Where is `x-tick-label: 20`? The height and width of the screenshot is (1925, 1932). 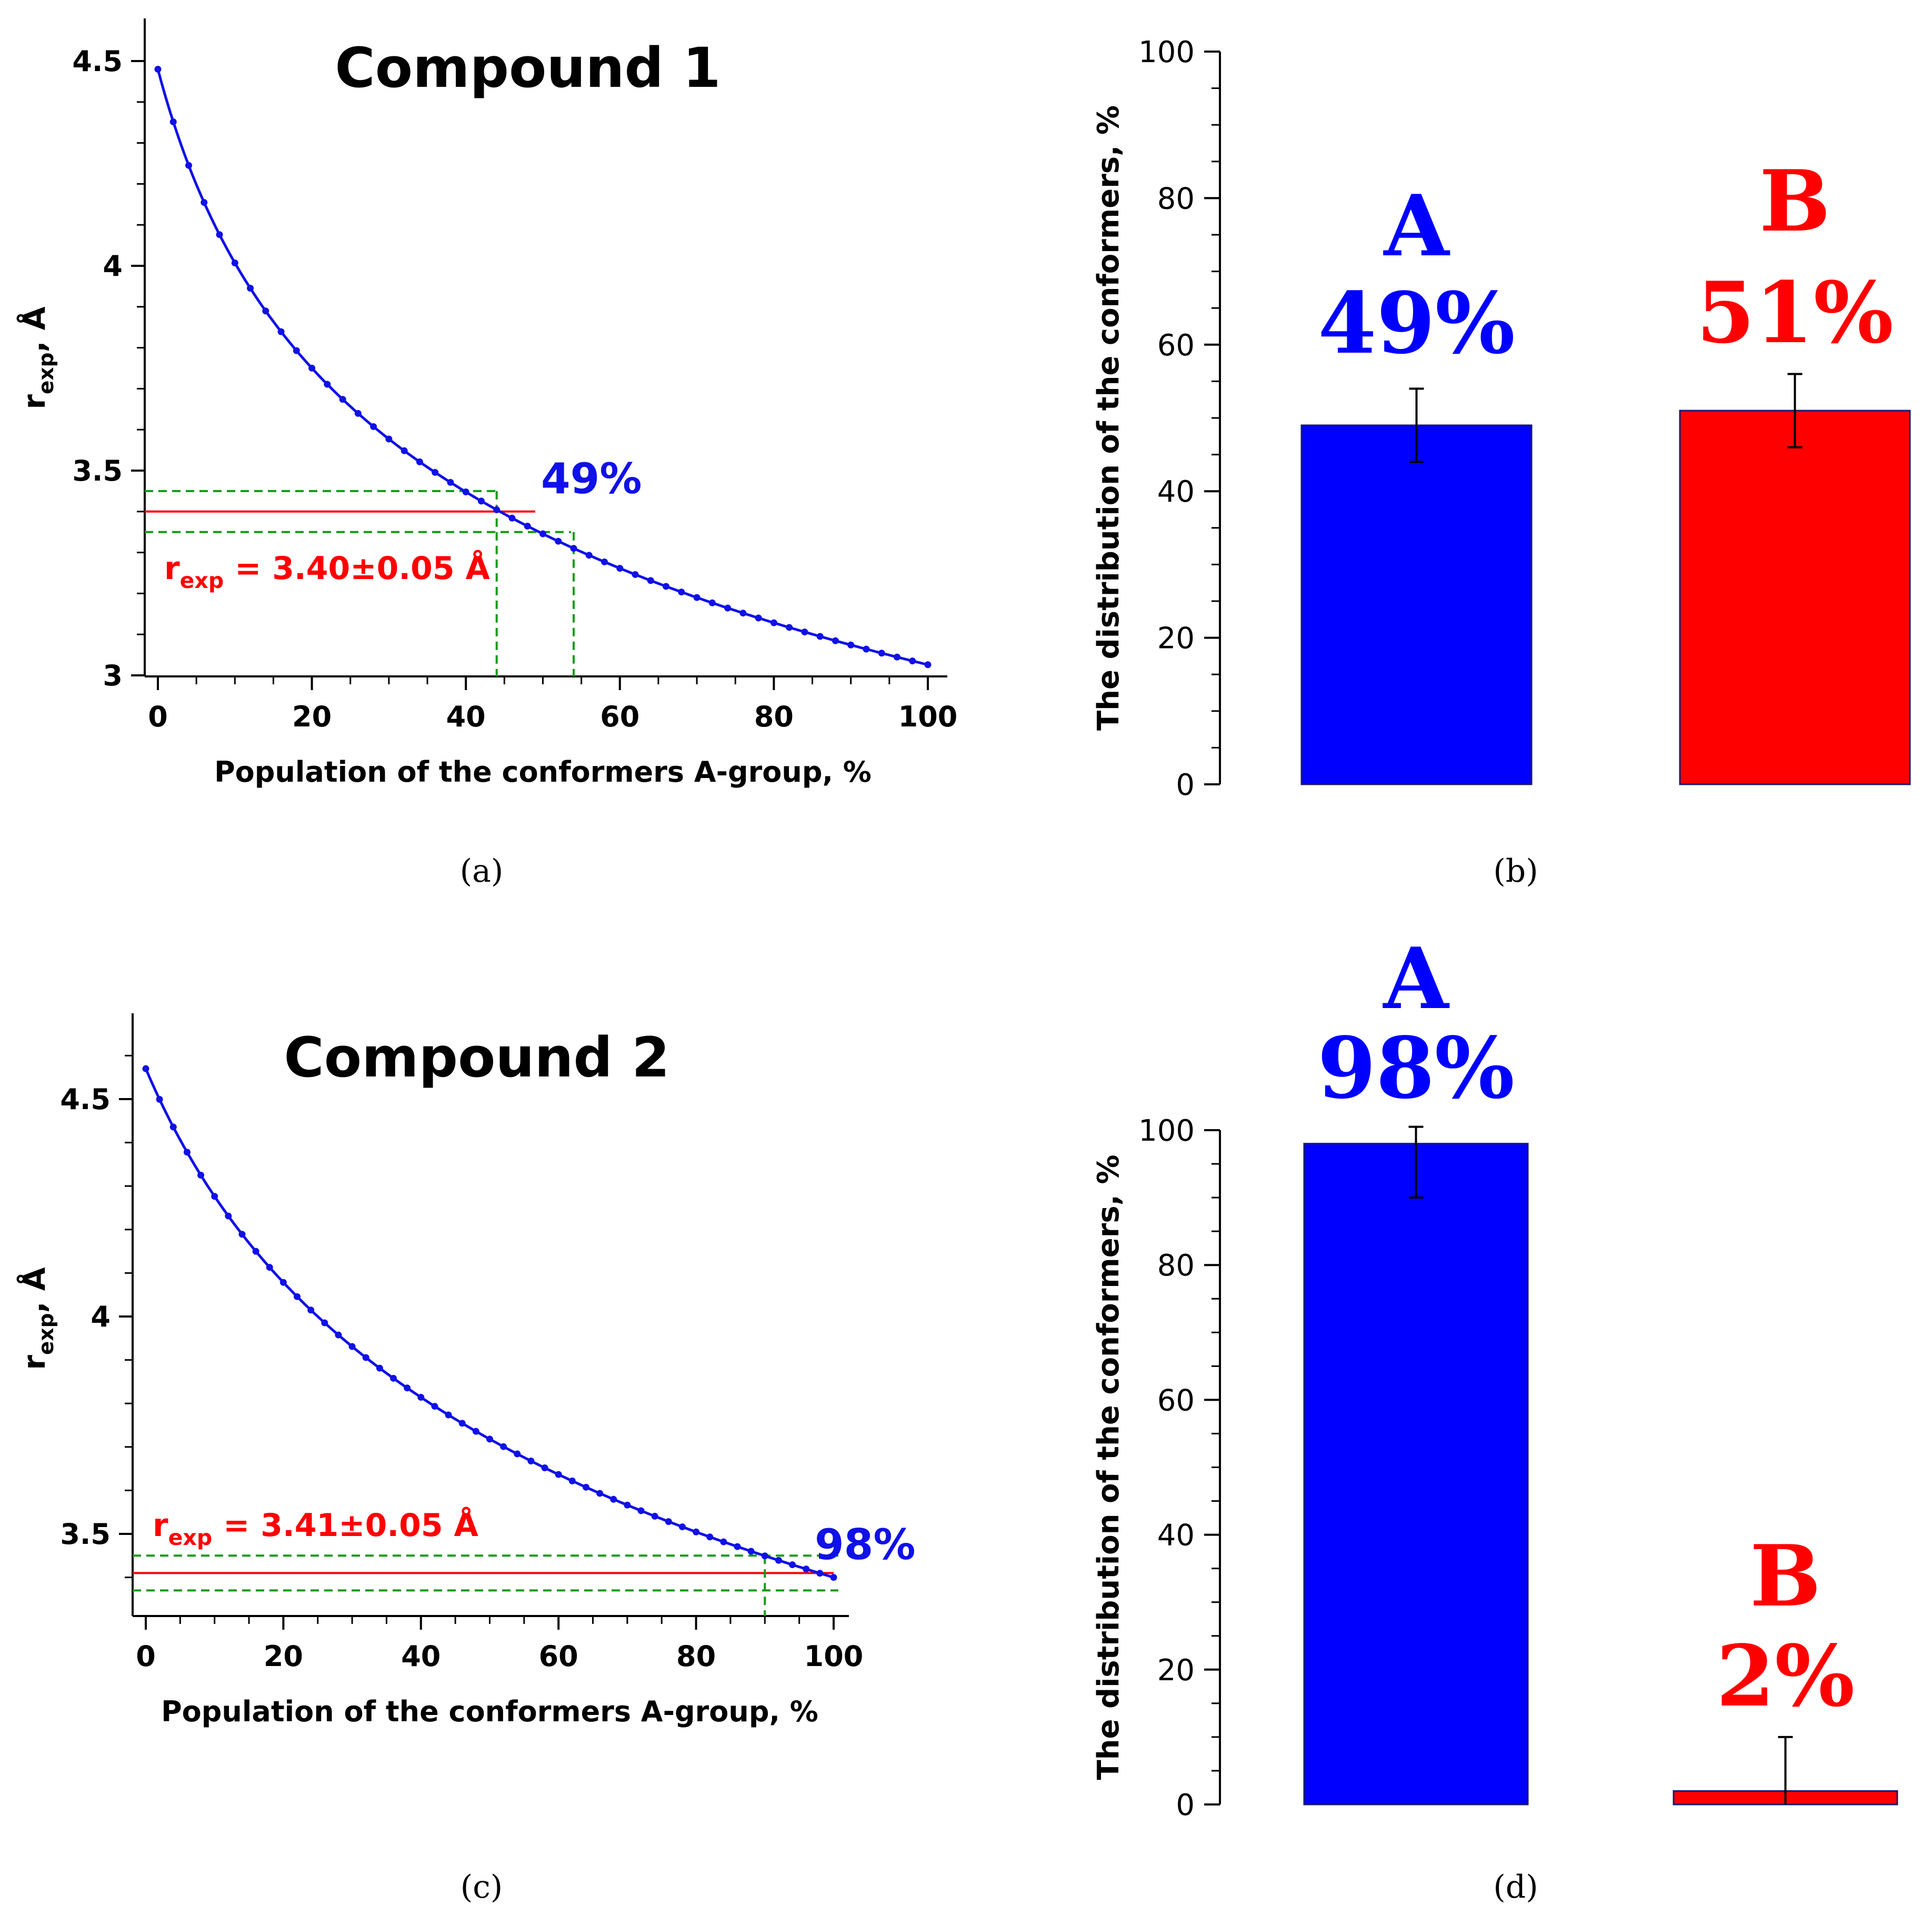
x-tick-label: 20 is located at coordinates (312, 717).